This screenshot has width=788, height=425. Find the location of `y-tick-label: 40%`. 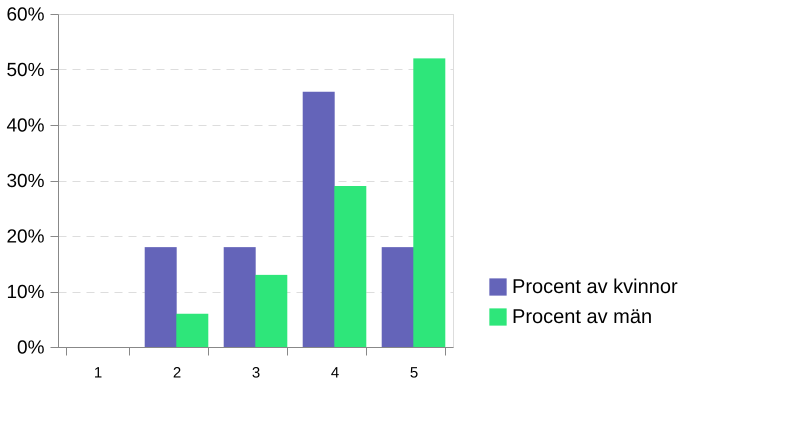

y-tick-label: 40% is located at coordinates (25, 126).